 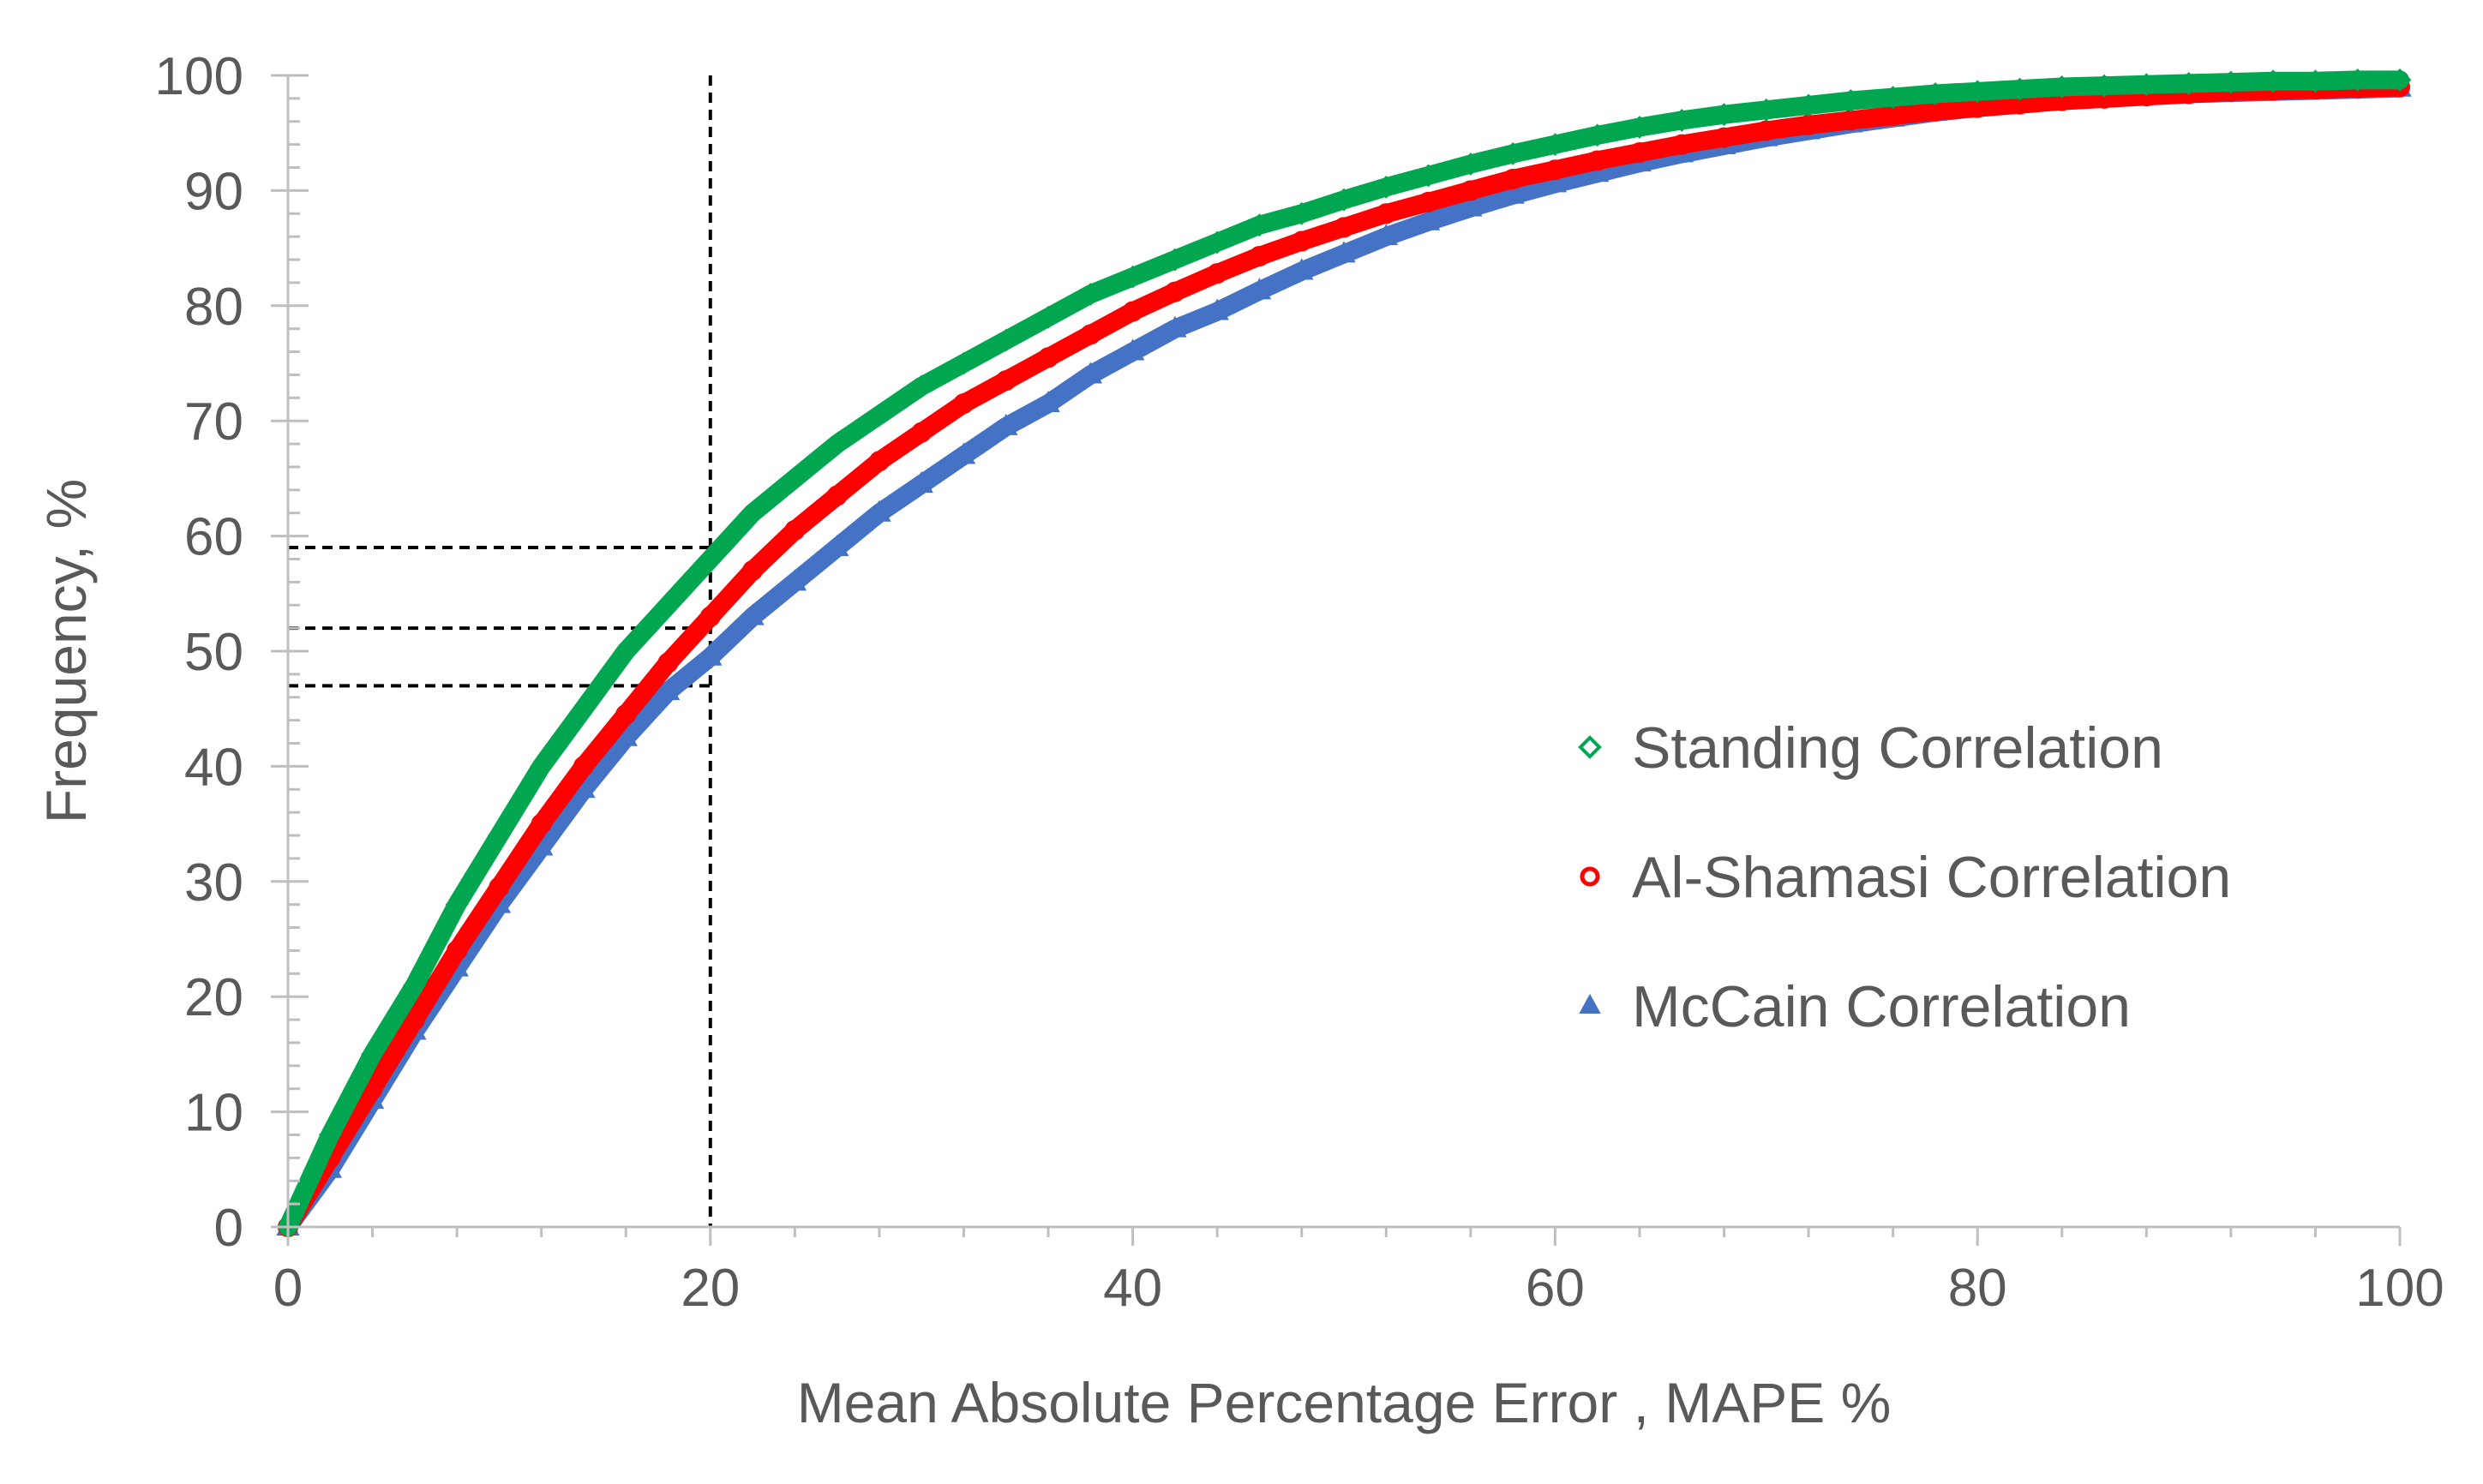 What do you see at coordinates (214, 307) in the screenshot?
I see `y-tick-label: 80` at bounding box center [214, 307].